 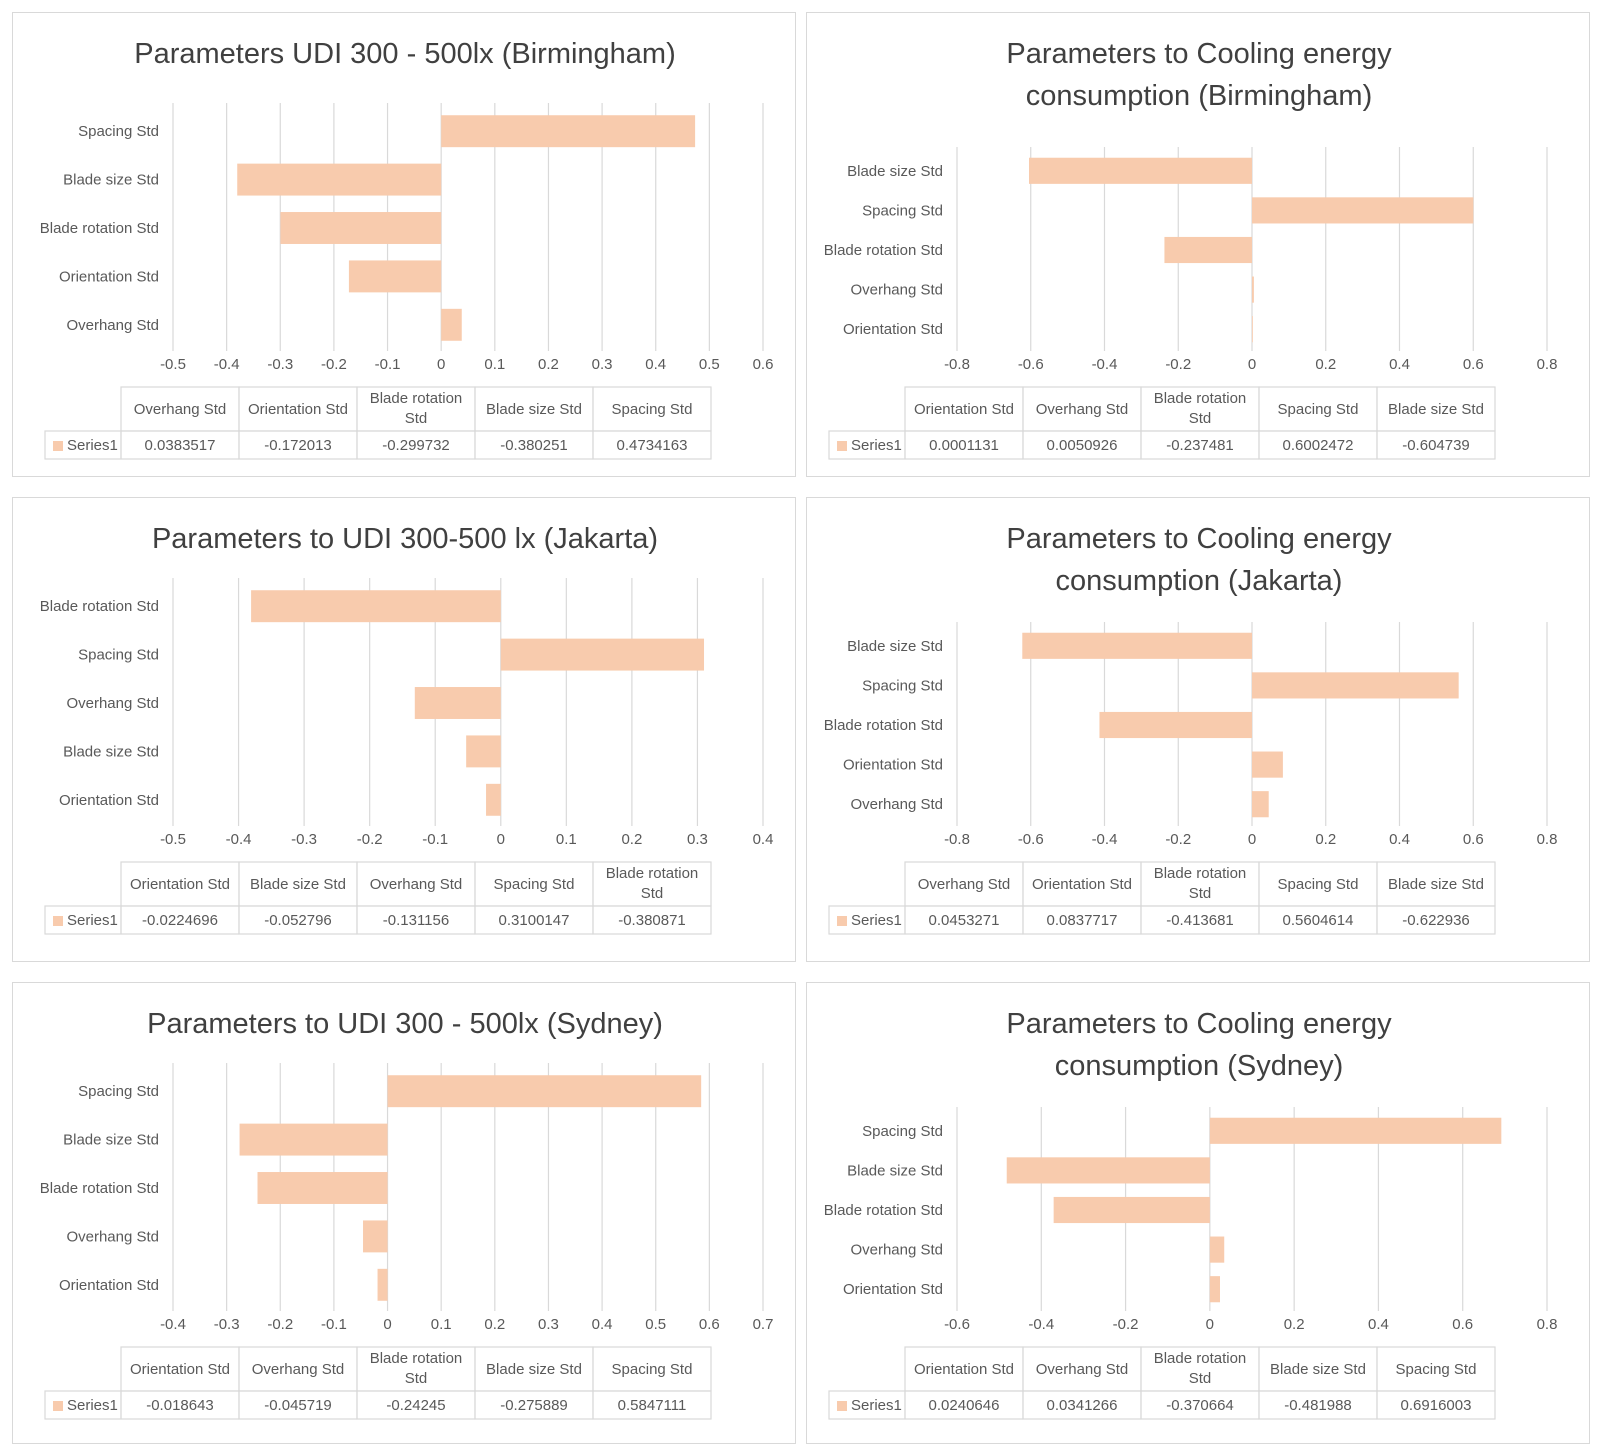 I want to click on table-legend-cell, so click(x=83, y=445).